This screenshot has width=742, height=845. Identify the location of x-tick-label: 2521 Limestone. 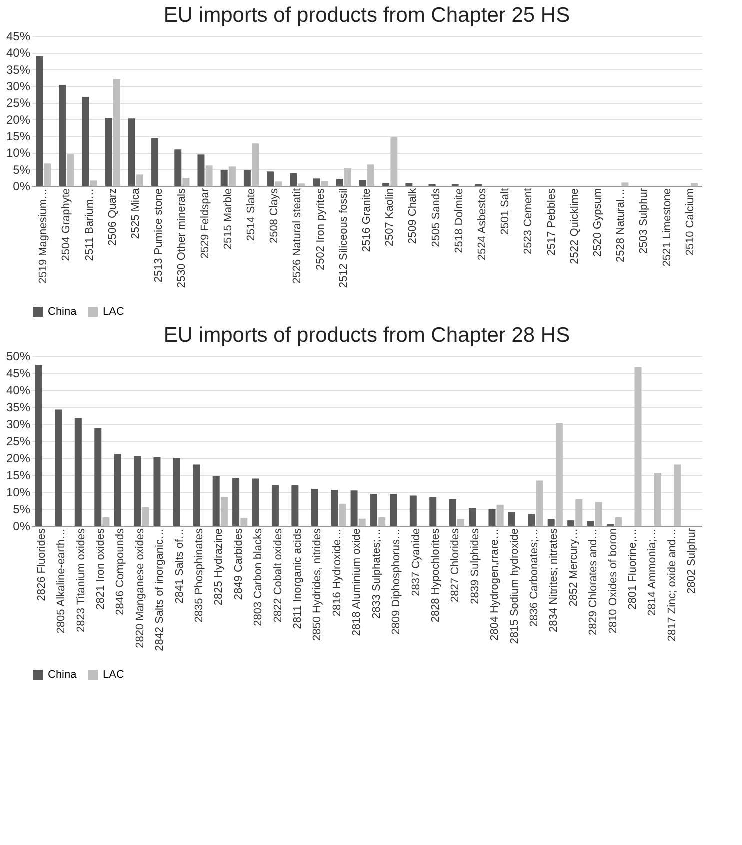
(667, 227).